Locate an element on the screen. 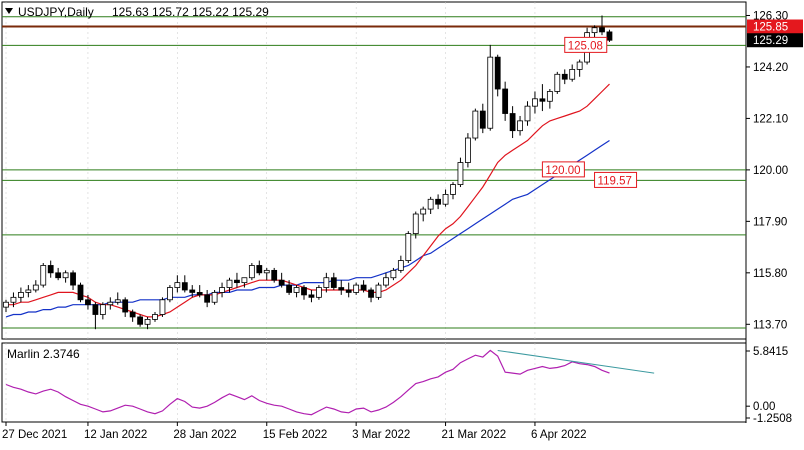 This screenshot has height=450, width=804. price-tick-label: 113.70 is located at coordinates (770, 325).